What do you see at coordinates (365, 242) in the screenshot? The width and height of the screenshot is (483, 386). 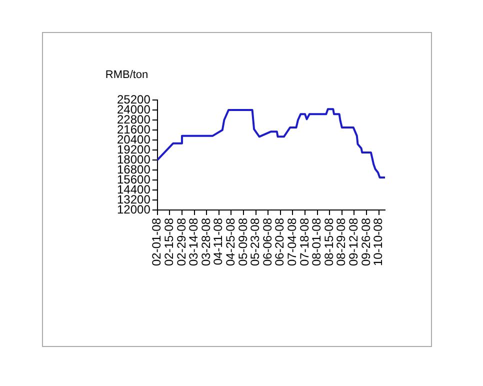 I see `x-tick-label: 09-26-08` at bounding box center [365, 242].